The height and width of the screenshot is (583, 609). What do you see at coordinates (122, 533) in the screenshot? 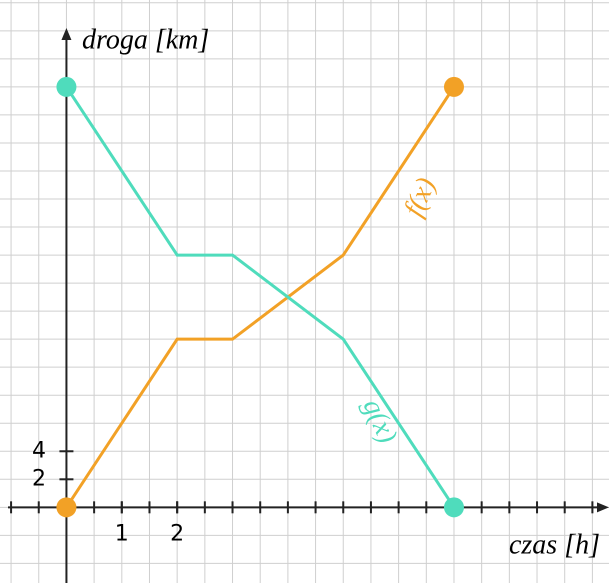
I see `x-tick-label: 1` at bounding box center [122, 533].